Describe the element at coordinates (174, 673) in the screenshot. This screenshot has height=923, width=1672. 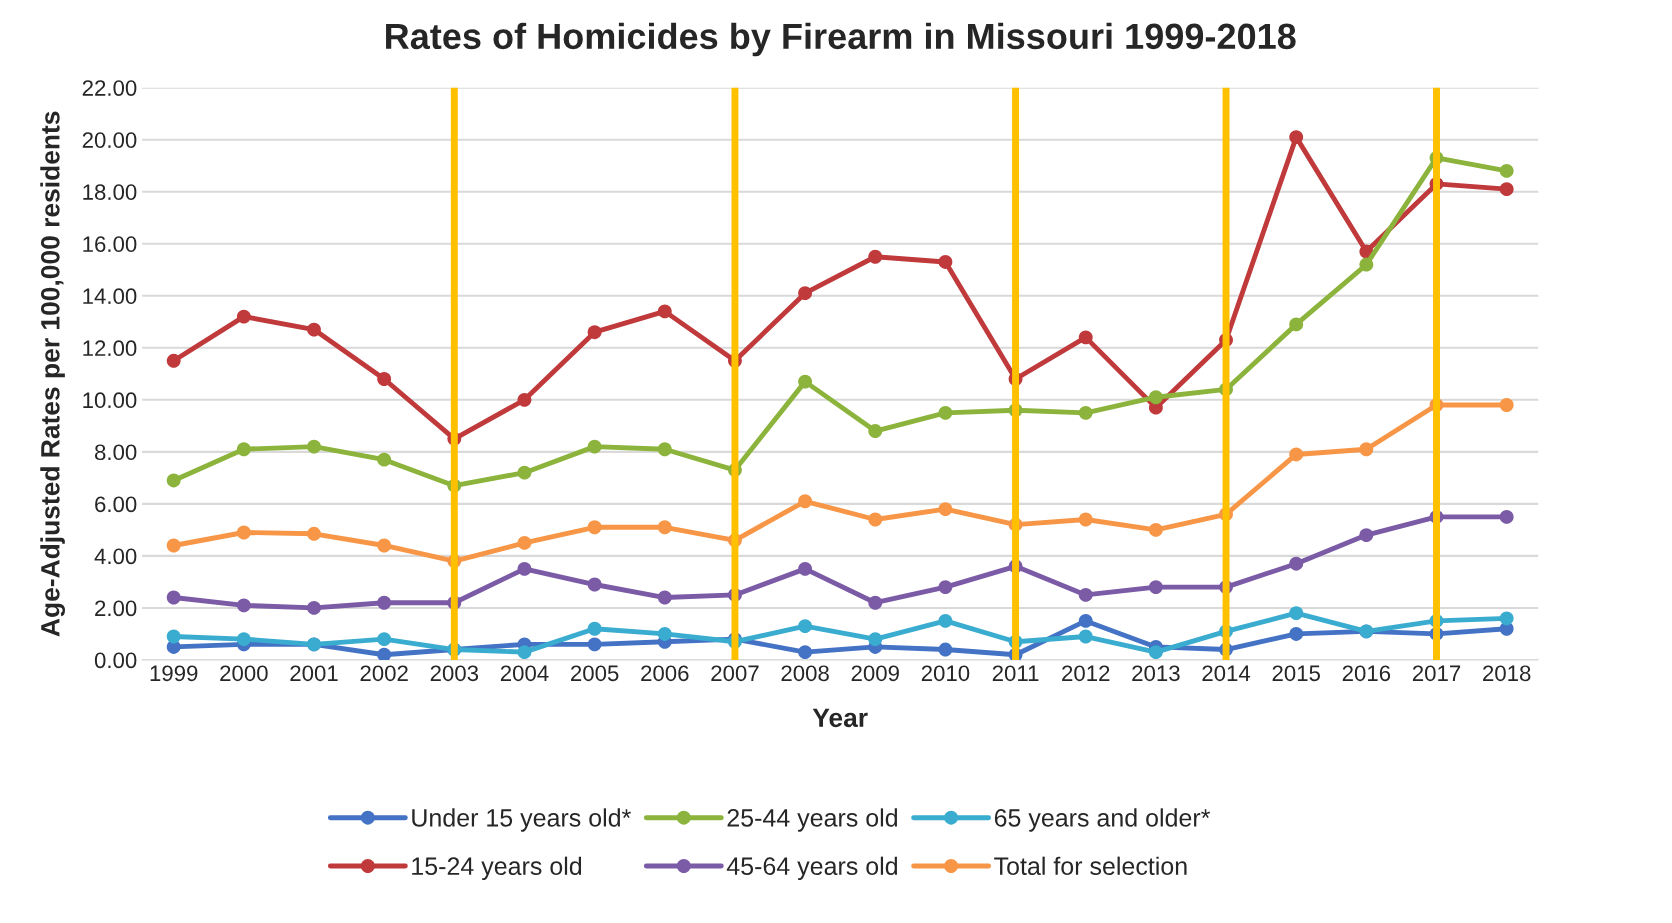
I see `x-tick-label: 1999` at that location.